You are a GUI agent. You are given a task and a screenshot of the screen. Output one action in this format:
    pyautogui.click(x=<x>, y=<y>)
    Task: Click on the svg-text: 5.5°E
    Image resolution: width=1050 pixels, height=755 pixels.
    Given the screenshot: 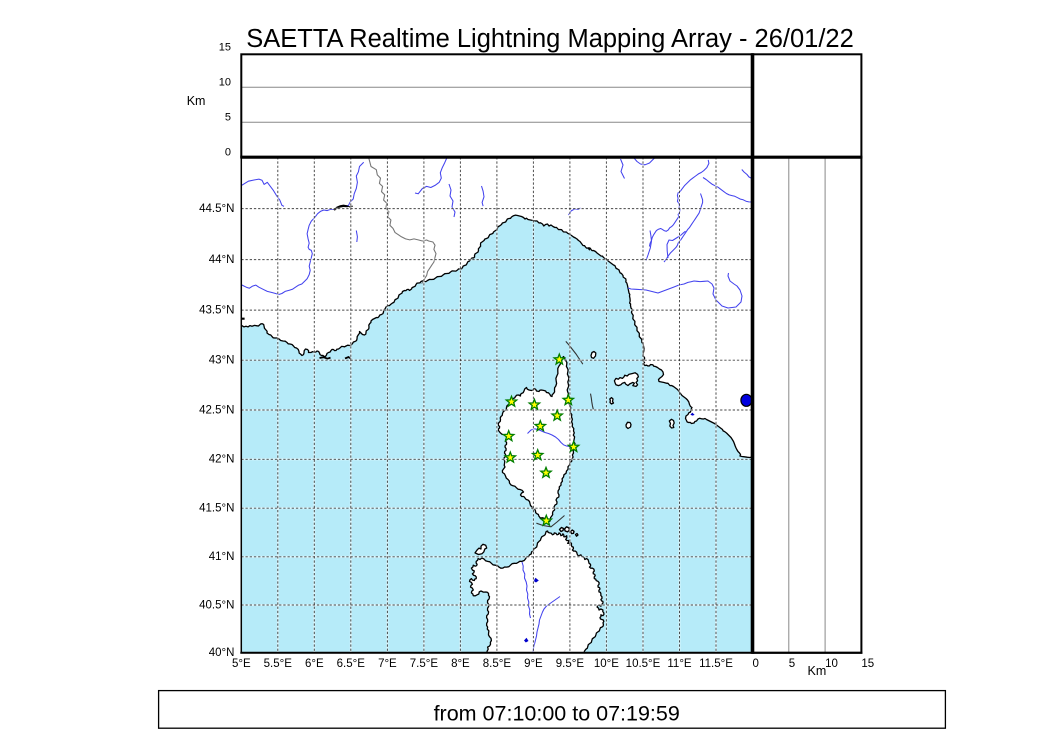 What is the action you would take?
    pyautogui.click(x=278, y=664)
    